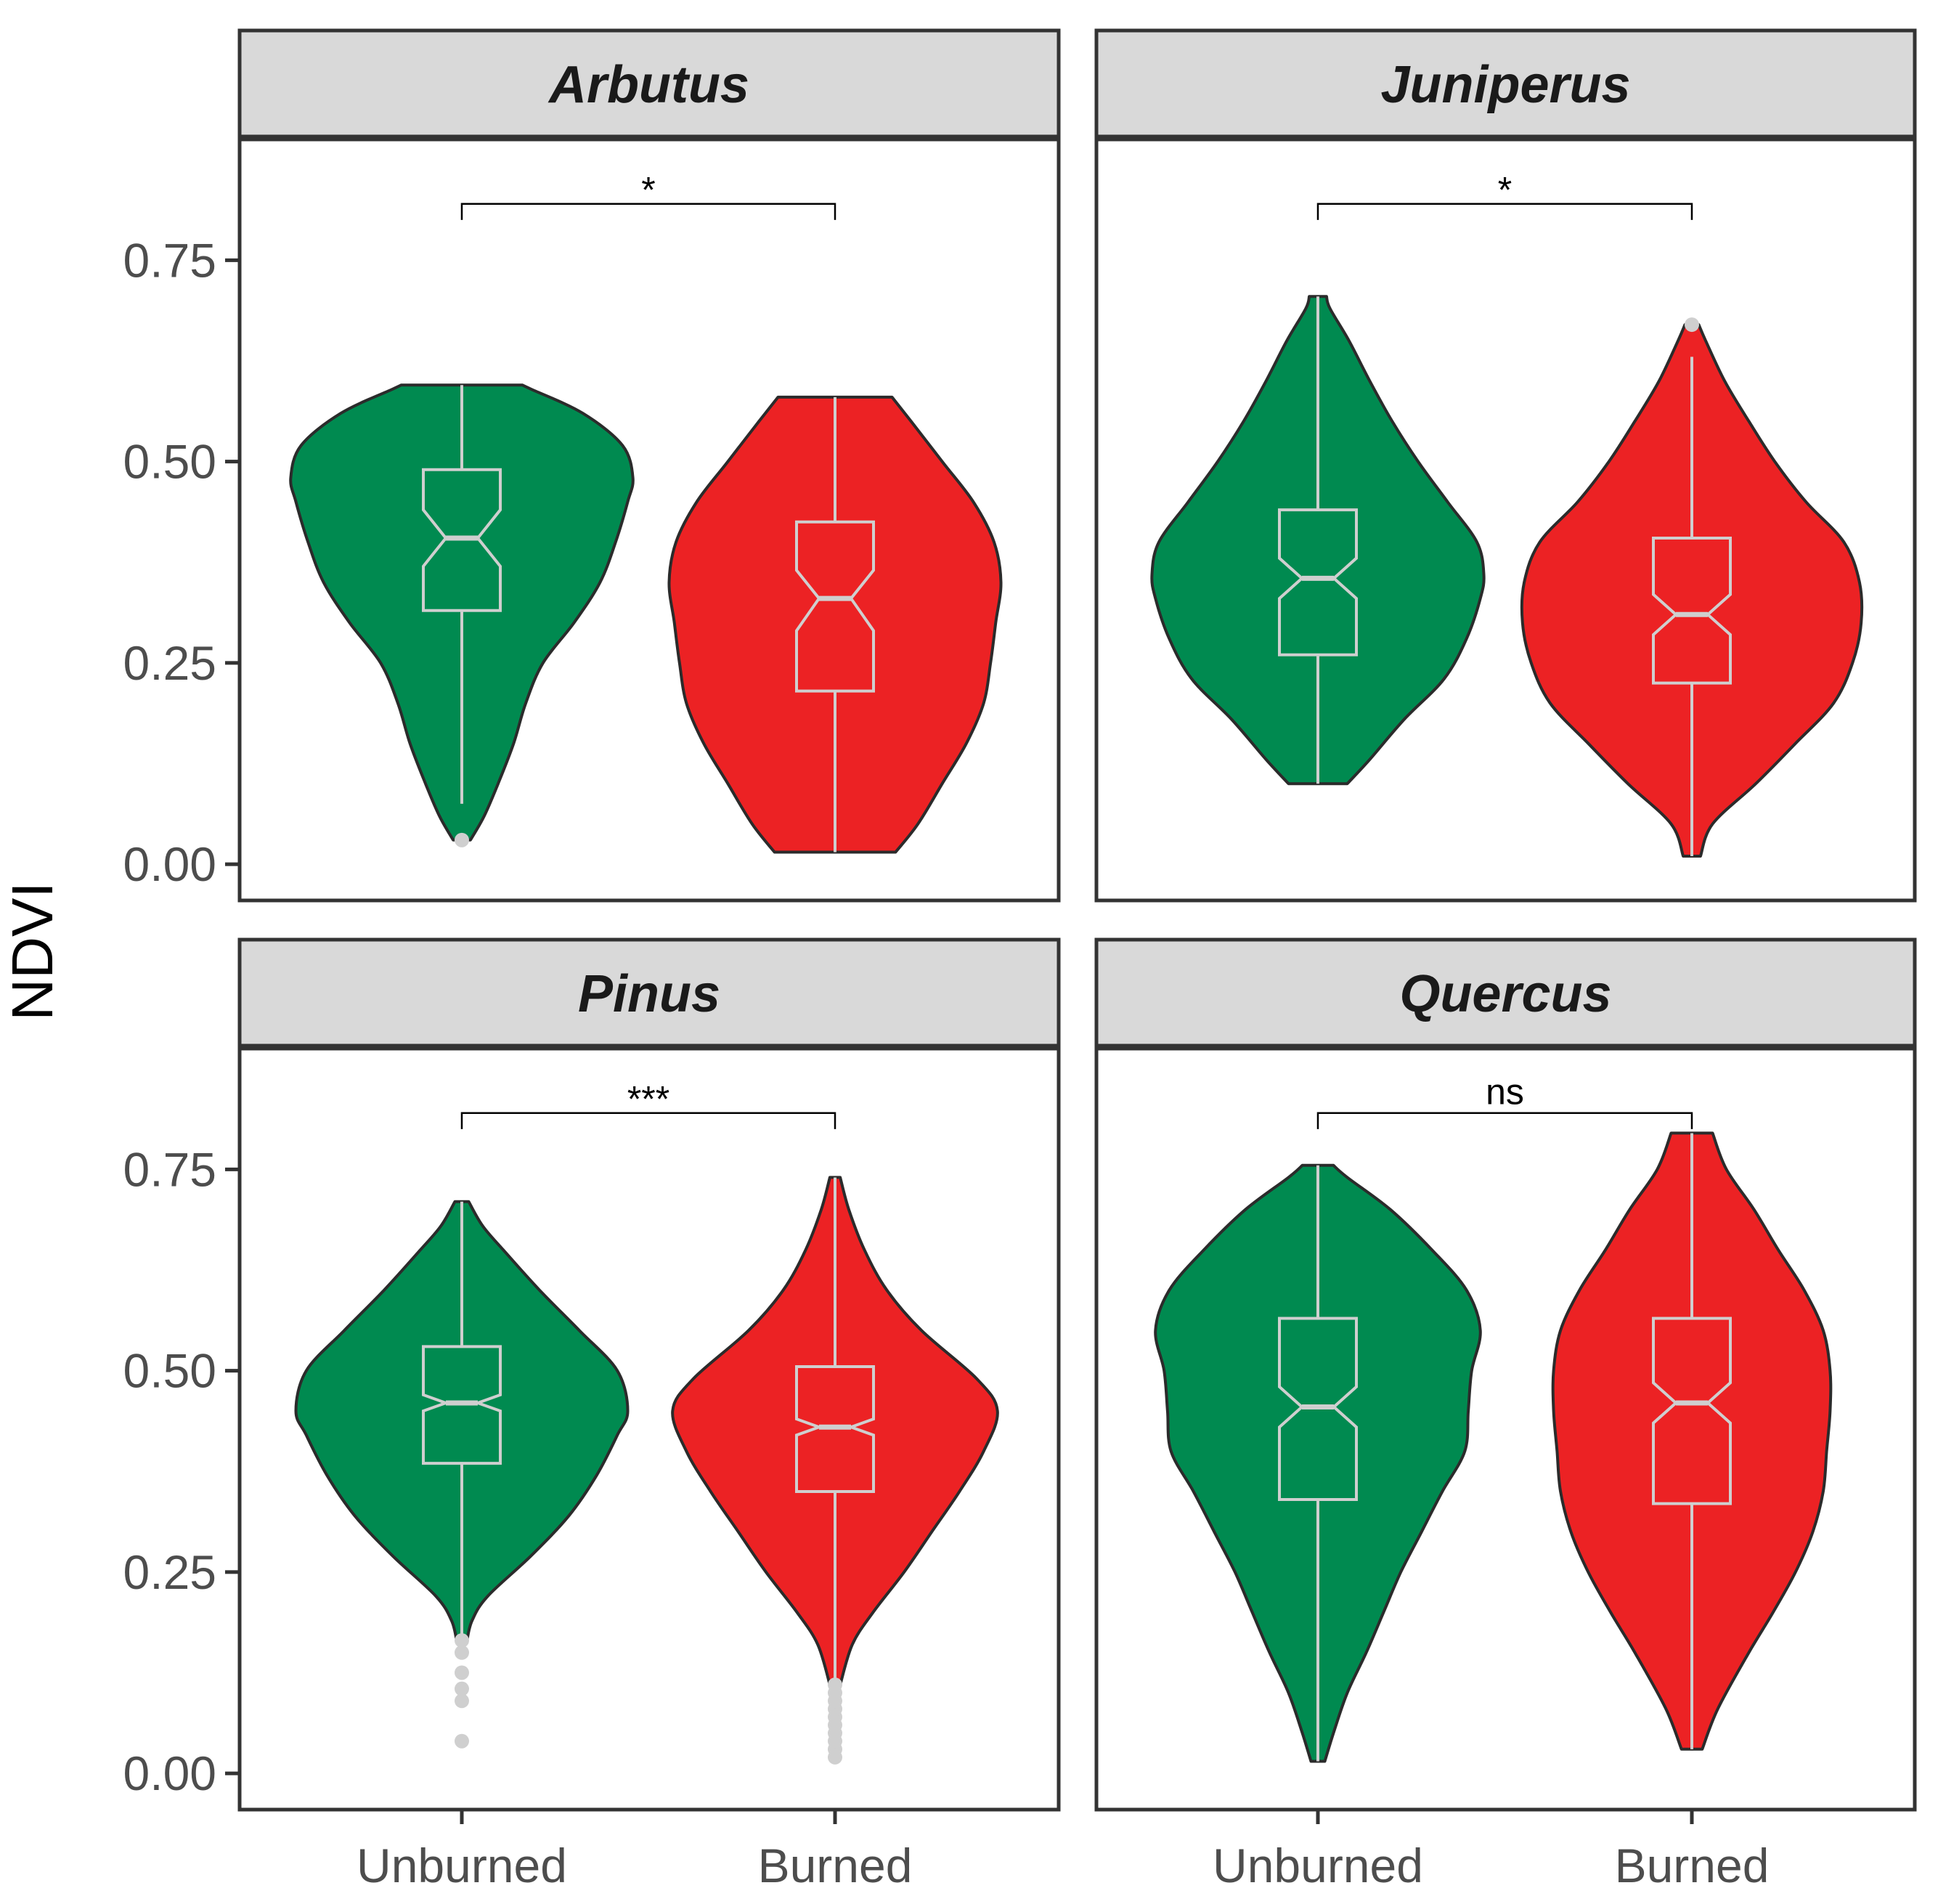 This screenshot has width=1938, height=1904. I want to click on facet-strip-title: Quercus, so click(1505, 994).